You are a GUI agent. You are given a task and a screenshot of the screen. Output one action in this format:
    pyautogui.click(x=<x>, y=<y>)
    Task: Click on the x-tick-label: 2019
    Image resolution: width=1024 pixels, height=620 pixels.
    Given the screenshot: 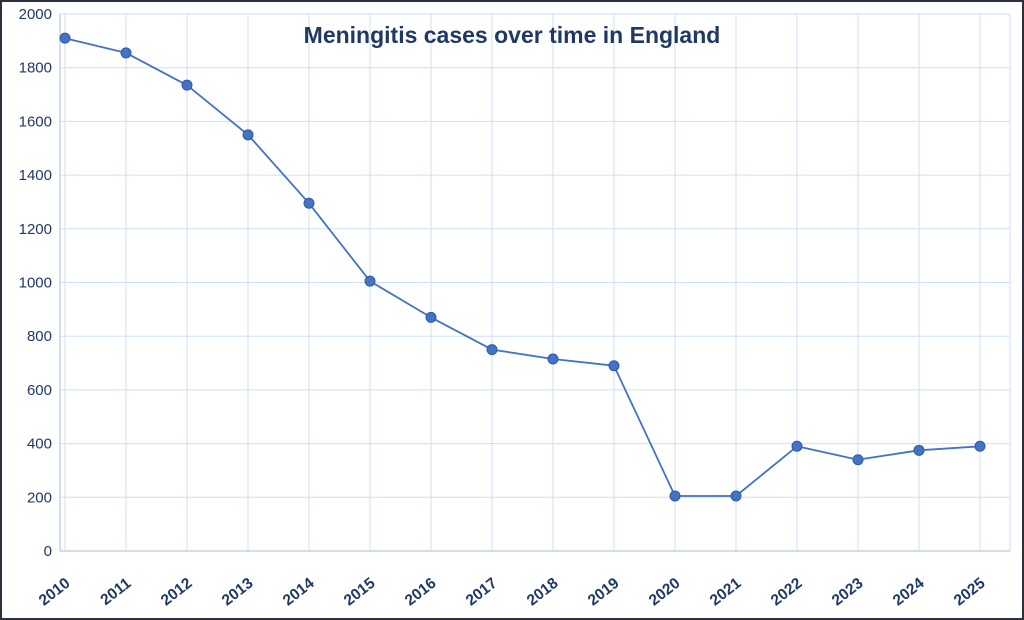 What is the action you would take?
    pyautogui.click(x=604, y=592)
    